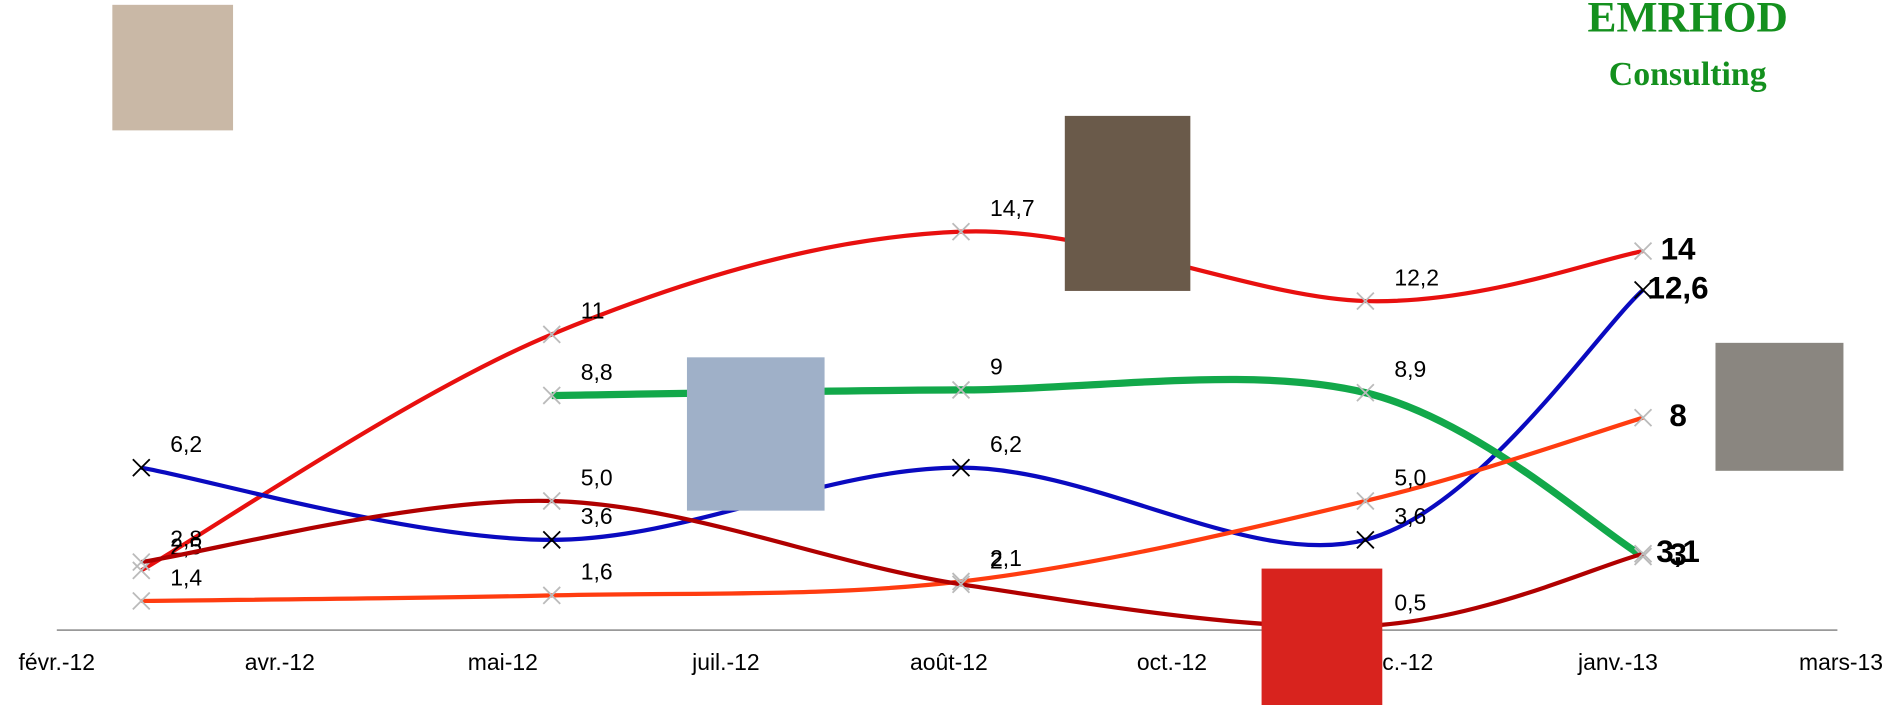  What do you see at coordinates (597, 572) in the screenshot?
I see `value-label: 1,6` at bounding box center [597, 572].